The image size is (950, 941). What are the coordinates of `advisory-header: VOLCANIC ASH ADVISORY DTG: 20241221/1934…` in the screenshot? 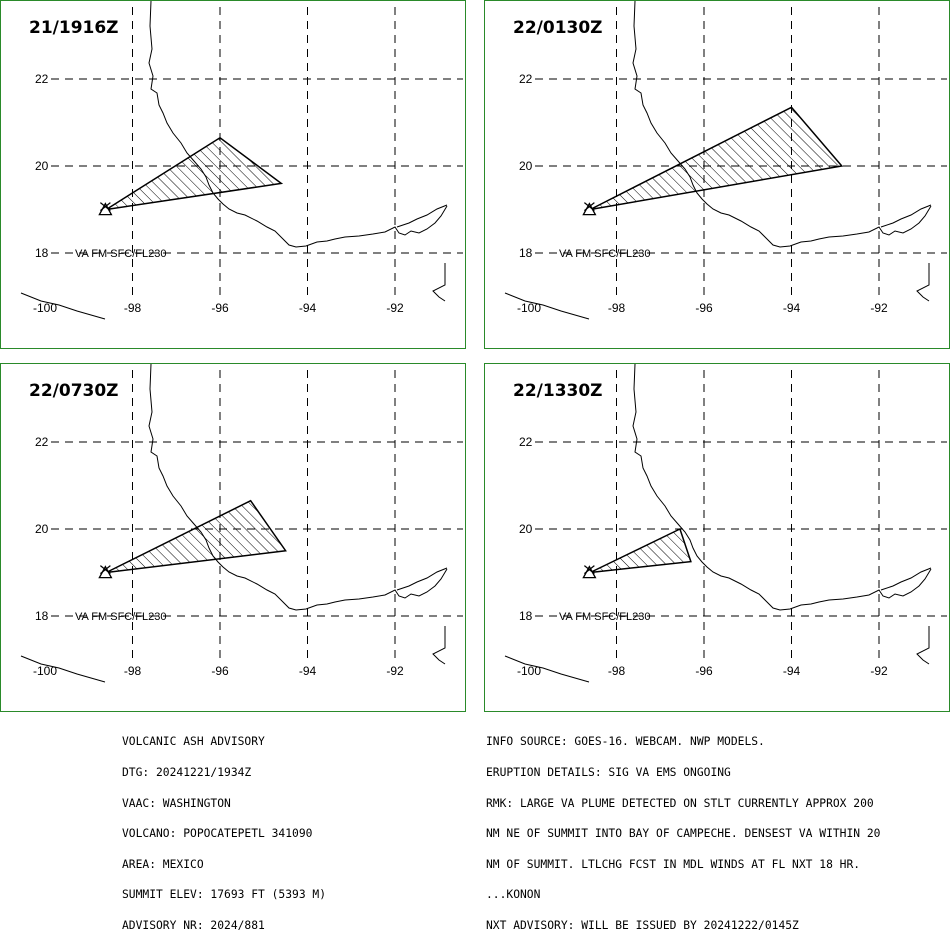 It's located at (224, 829).